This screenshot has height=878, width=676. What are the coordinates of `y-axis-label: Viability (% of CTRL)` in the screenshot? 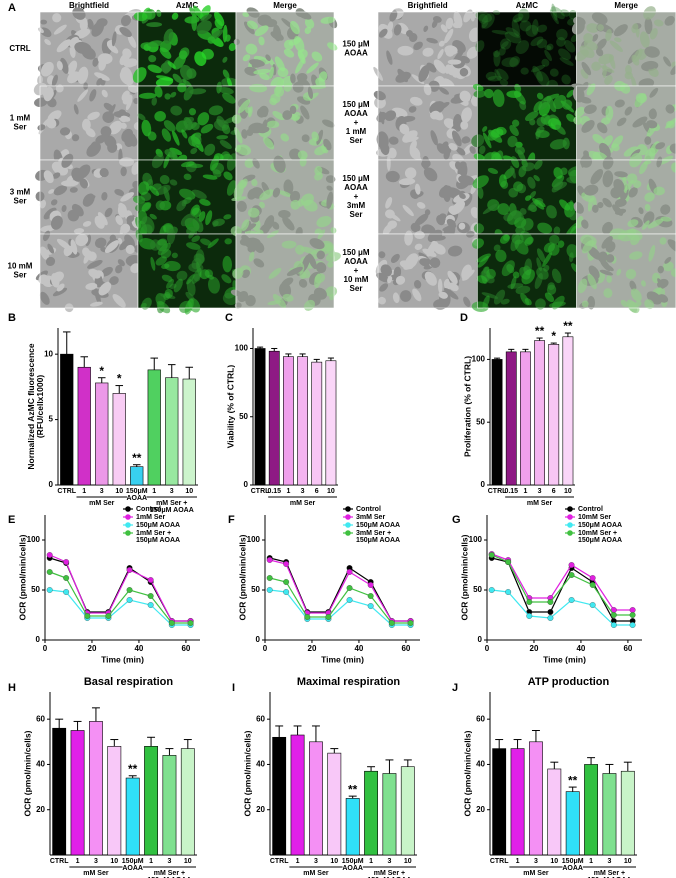 It's located at (230, 407).